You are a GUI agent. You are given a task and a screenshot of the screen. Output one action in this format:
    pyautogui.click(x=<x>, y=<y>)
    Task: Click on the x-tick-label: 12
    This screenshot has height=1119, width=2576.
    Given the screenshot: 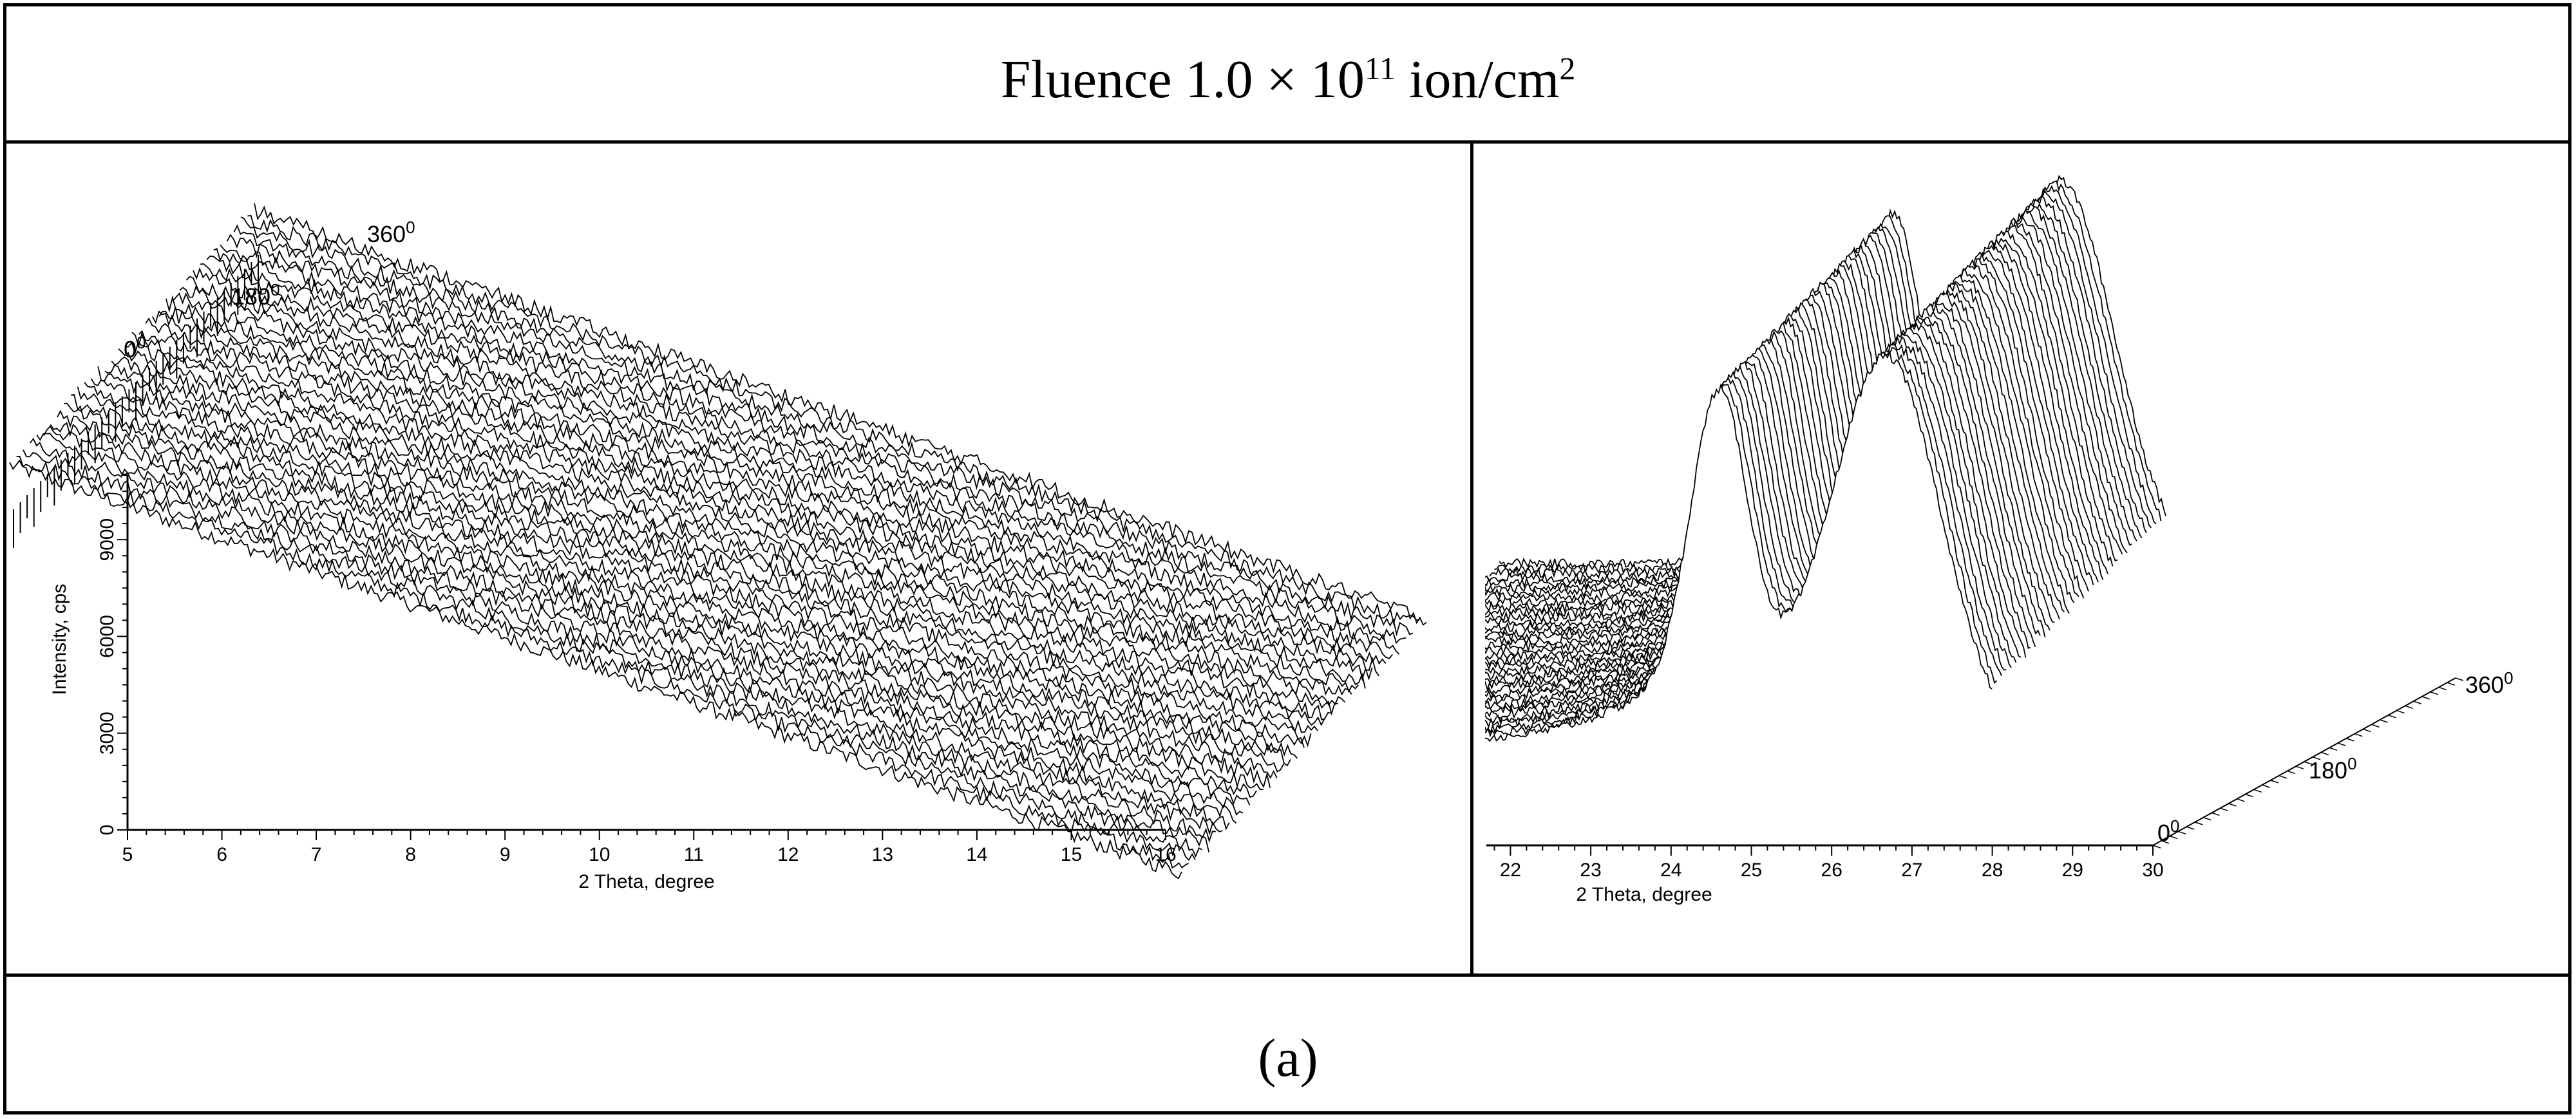 What is the action you would take?
    pyautogui.click(x=788, y=854)
    